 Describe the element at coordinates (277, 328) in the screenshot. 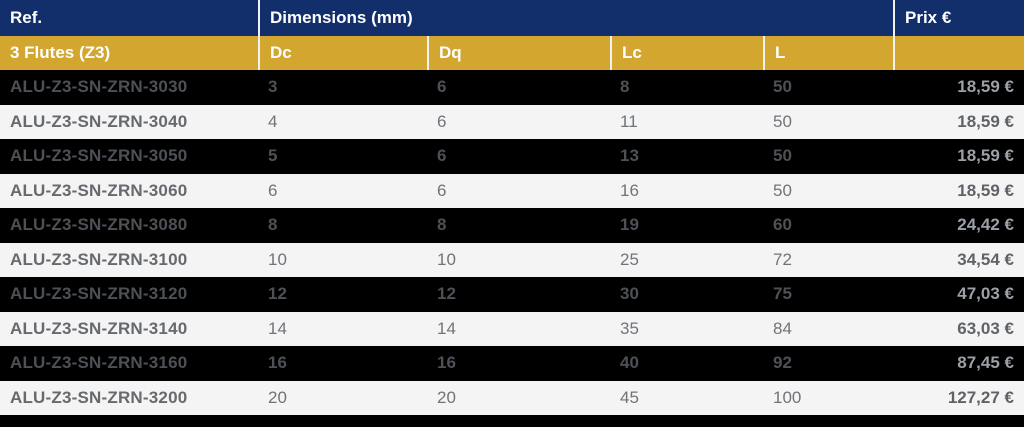

I see `dc-cell: 14` at that location.